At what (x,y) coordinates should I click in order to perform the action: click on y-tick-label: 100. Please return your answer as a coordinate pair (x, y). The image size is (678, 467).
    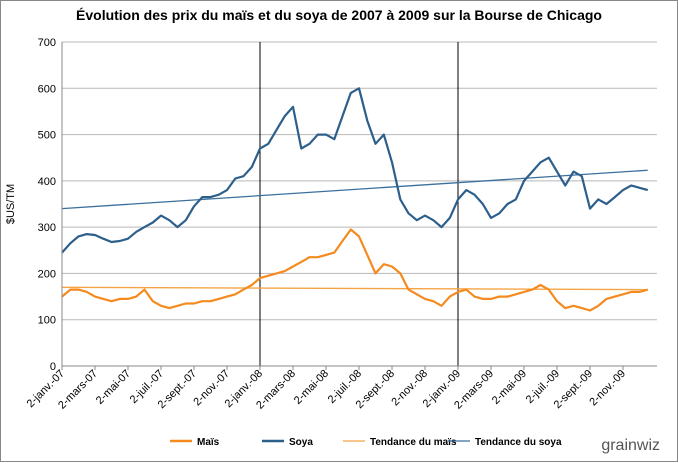
    Looking at the image, I should click on (47, 321).